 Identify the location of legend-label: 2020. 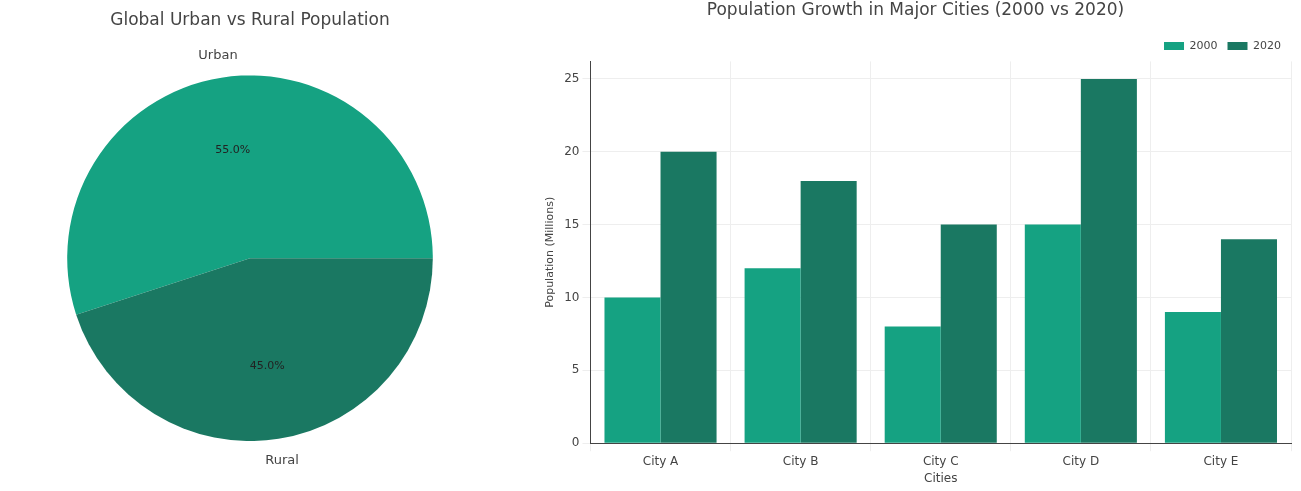
(1267, 45).